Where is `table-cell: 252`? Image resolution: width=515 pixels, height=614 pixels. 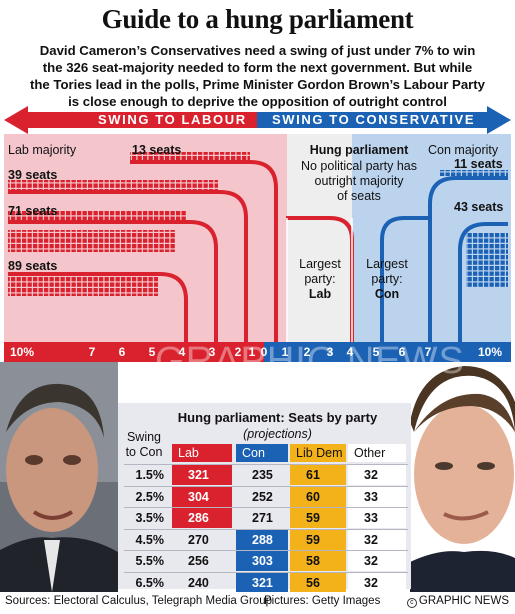 table-cell: 252 is located at coordinates (262, 496).